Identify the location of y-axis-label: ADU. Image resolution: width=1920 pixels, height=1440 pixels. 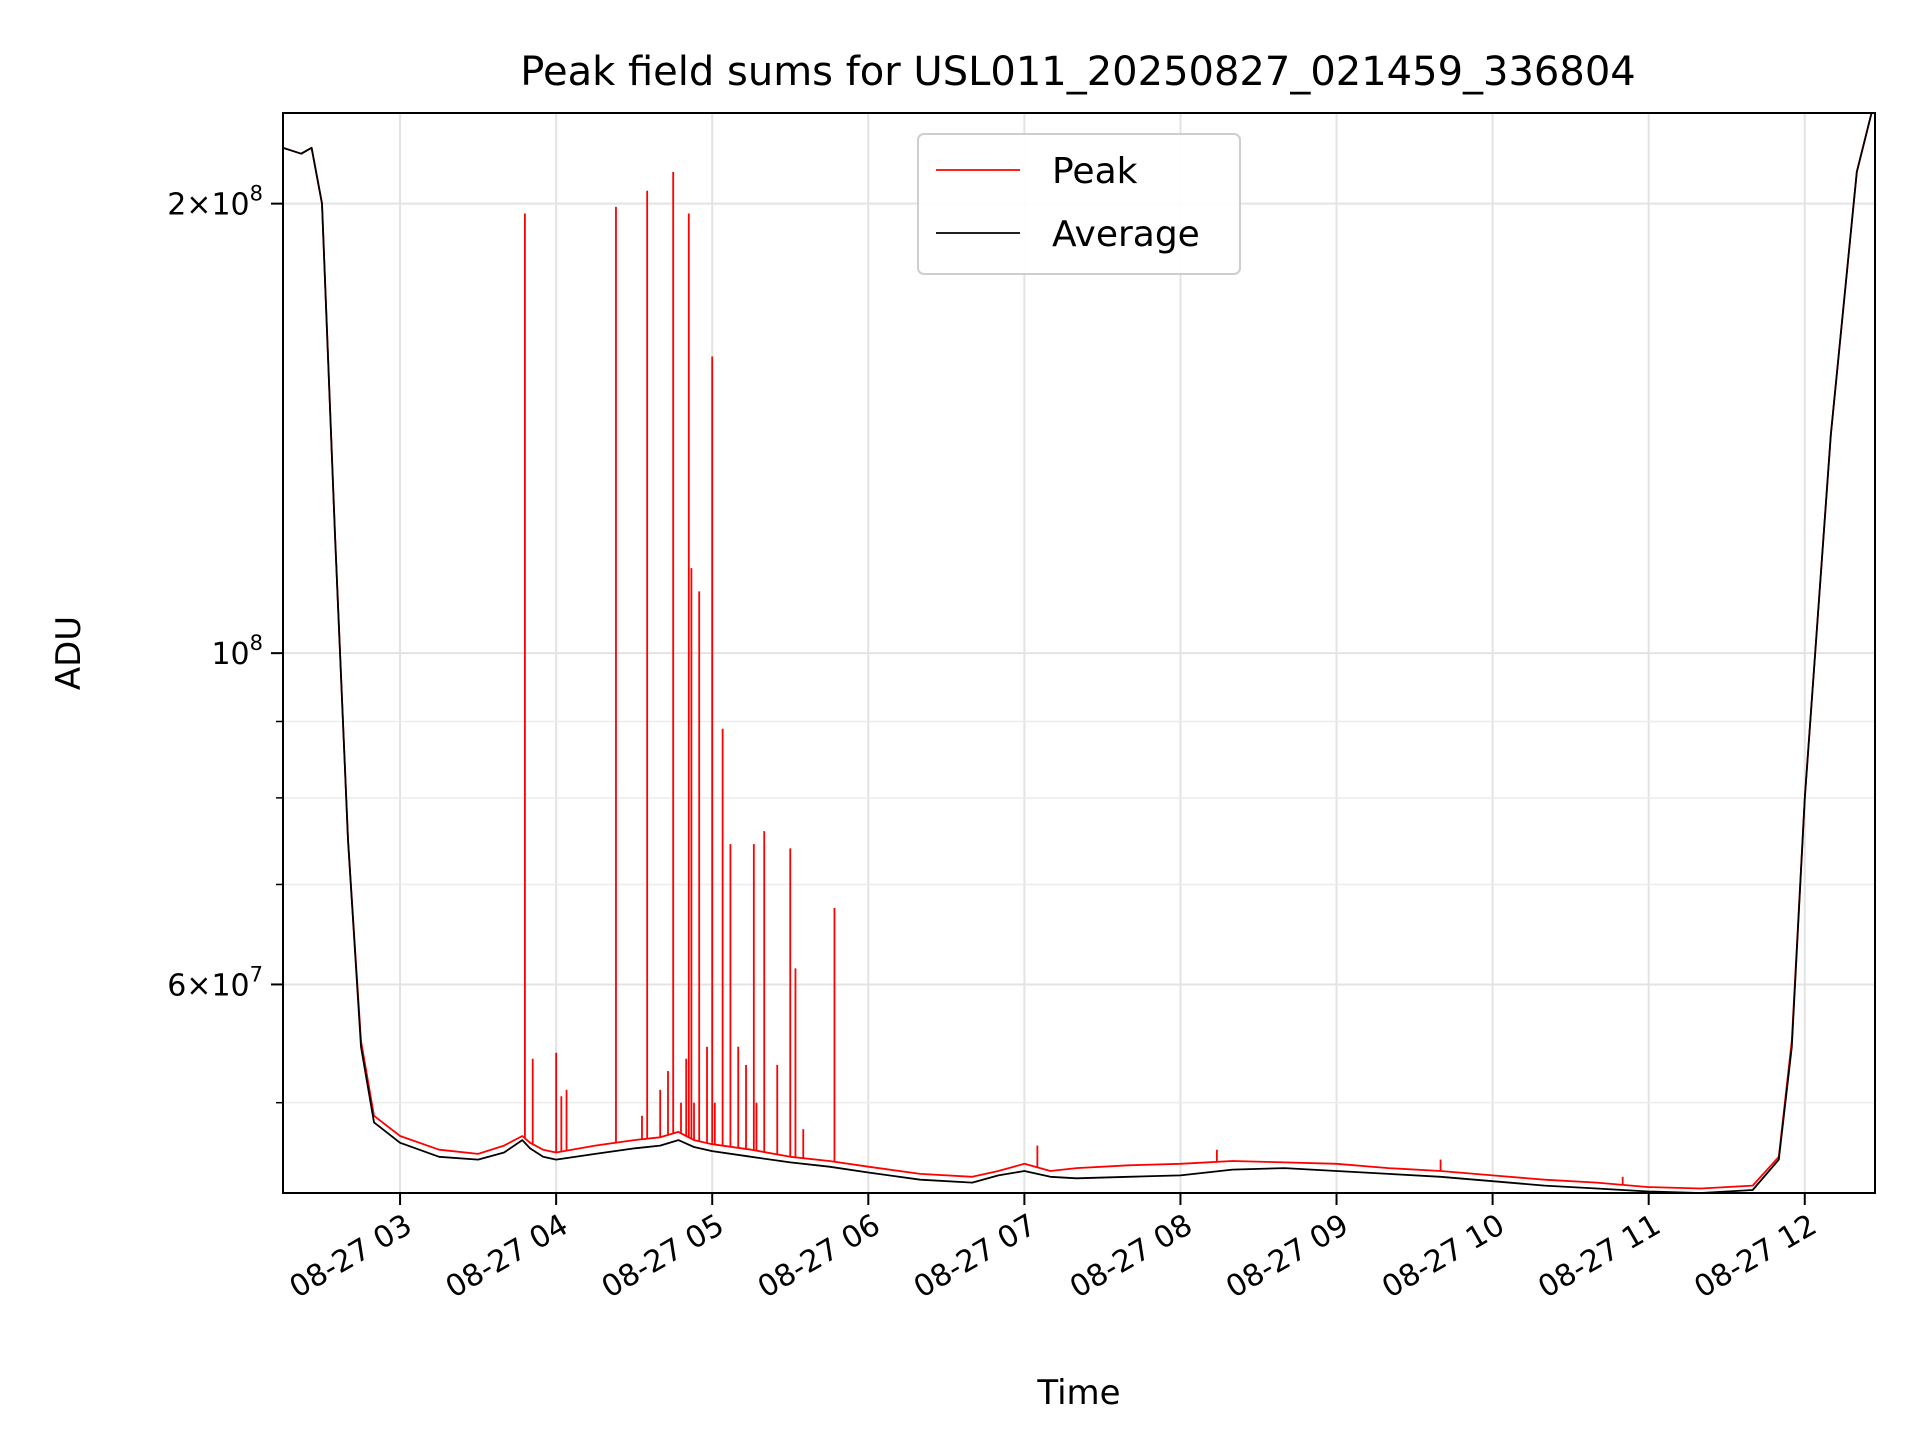
(69, 653).